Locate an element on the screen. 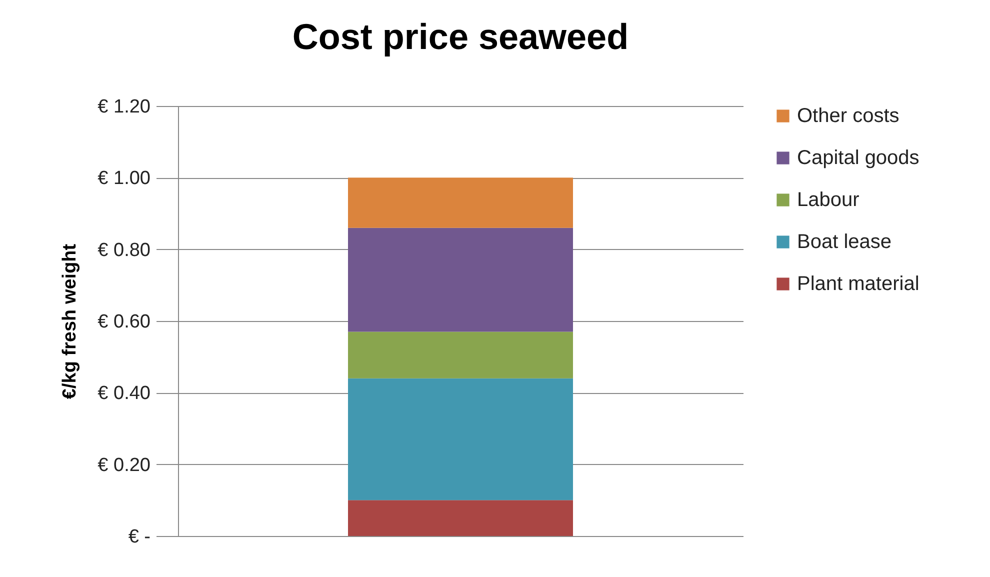 This screenshot has width=990, height=577. y-axis-title: €/kg fresh weight is located at coordinates (70, 321).